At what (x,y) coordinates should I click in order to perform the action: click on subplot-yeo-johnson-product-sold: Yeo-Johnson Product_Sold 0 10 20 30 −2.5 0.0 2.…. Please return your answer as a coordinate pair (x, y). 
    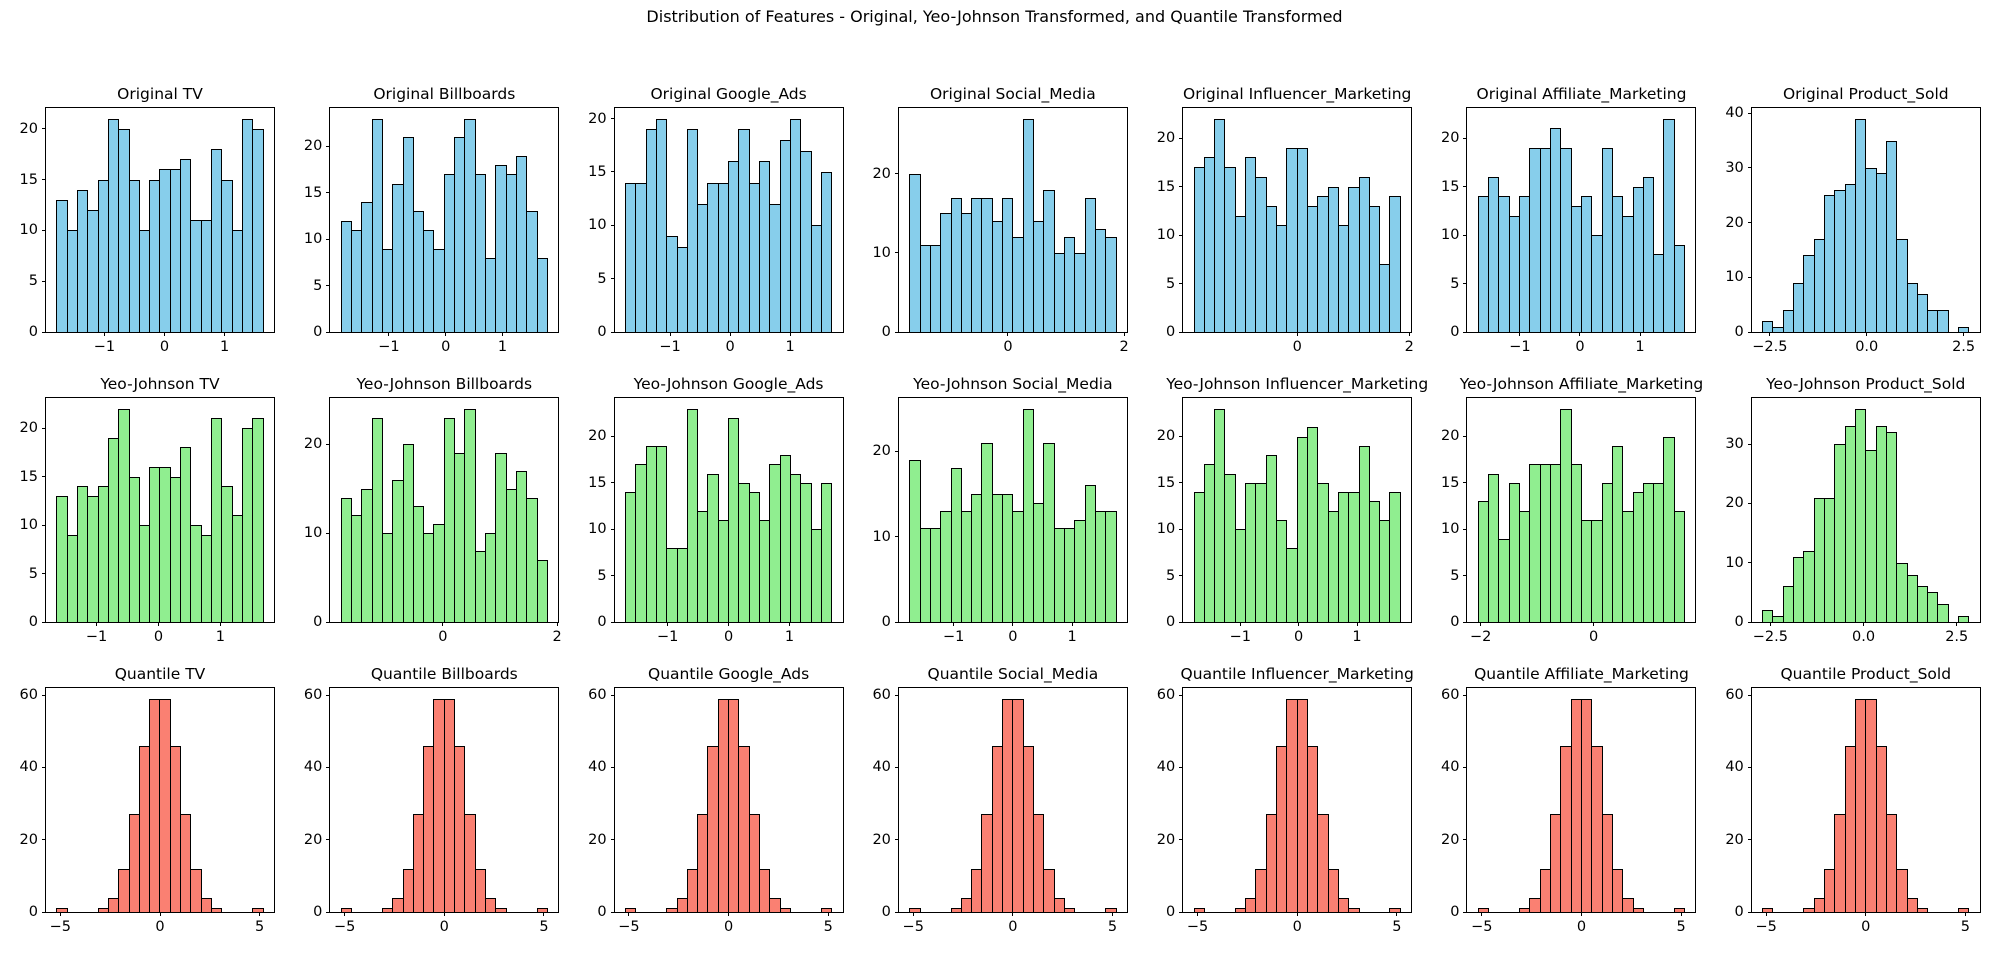
    Looking at the image, I should click on (1848, 510).